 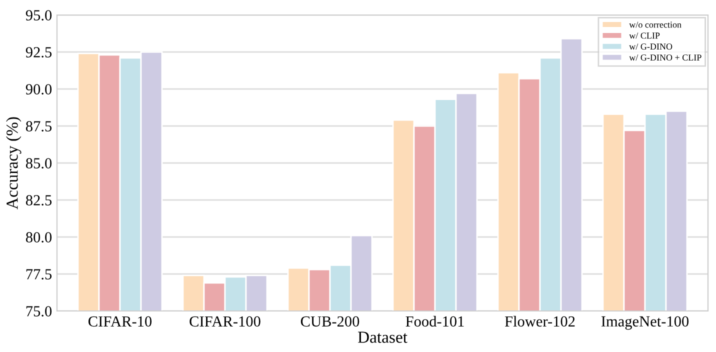 I want to click on y-tick-label: 85.0, so click(x=39, y=163).